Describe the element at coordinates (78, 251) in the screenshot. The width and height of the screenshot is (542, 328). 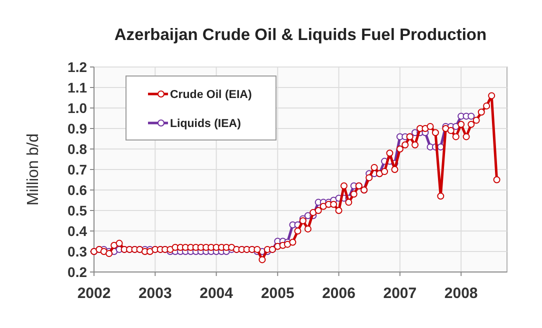
I see `y-tick-label: 0.3` at that location.